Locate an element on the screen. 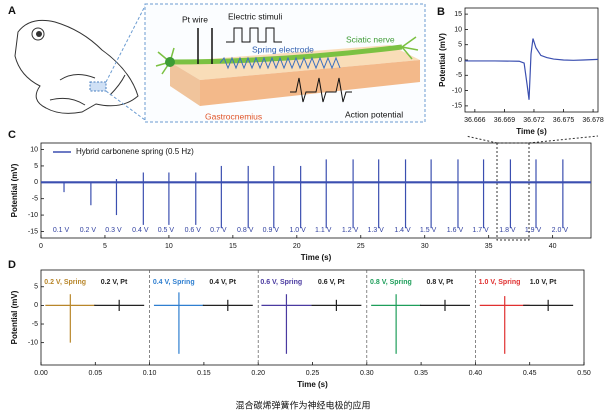  x-tick-label: 0.45 is located at coordinates (530, 373).